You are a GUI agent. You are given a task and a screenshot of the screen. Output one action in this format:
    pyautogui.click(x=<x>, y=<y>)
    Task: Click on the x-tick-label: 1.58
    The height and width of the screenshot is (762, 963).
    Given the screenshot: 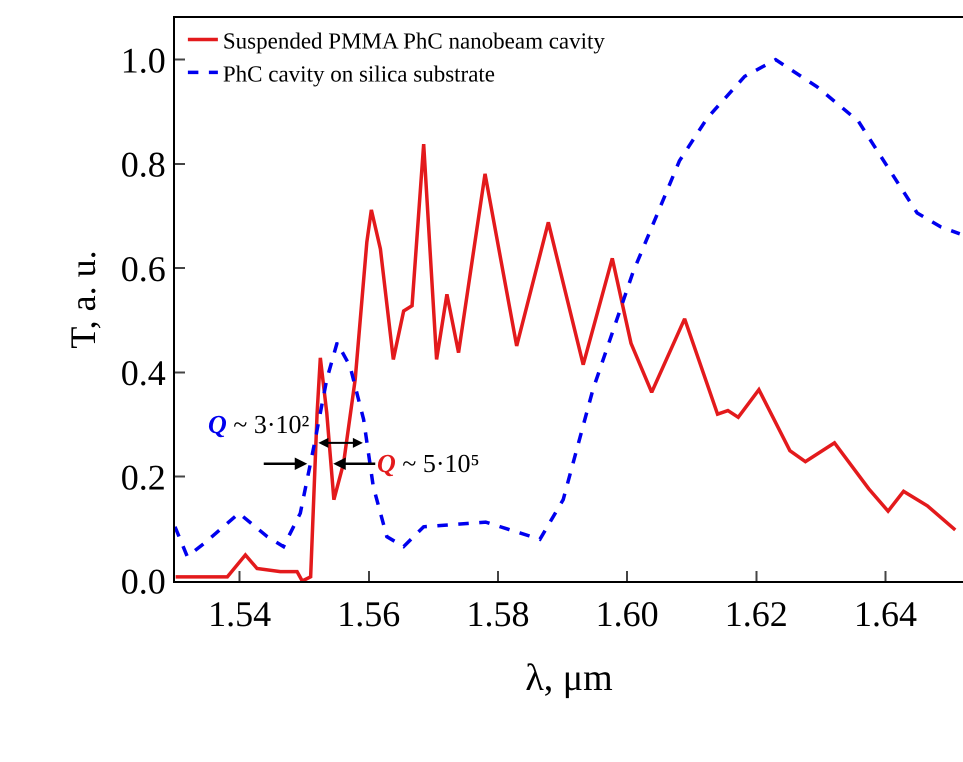 What is the action you would take?
    pyautogui.click(x=498, y=614)
    